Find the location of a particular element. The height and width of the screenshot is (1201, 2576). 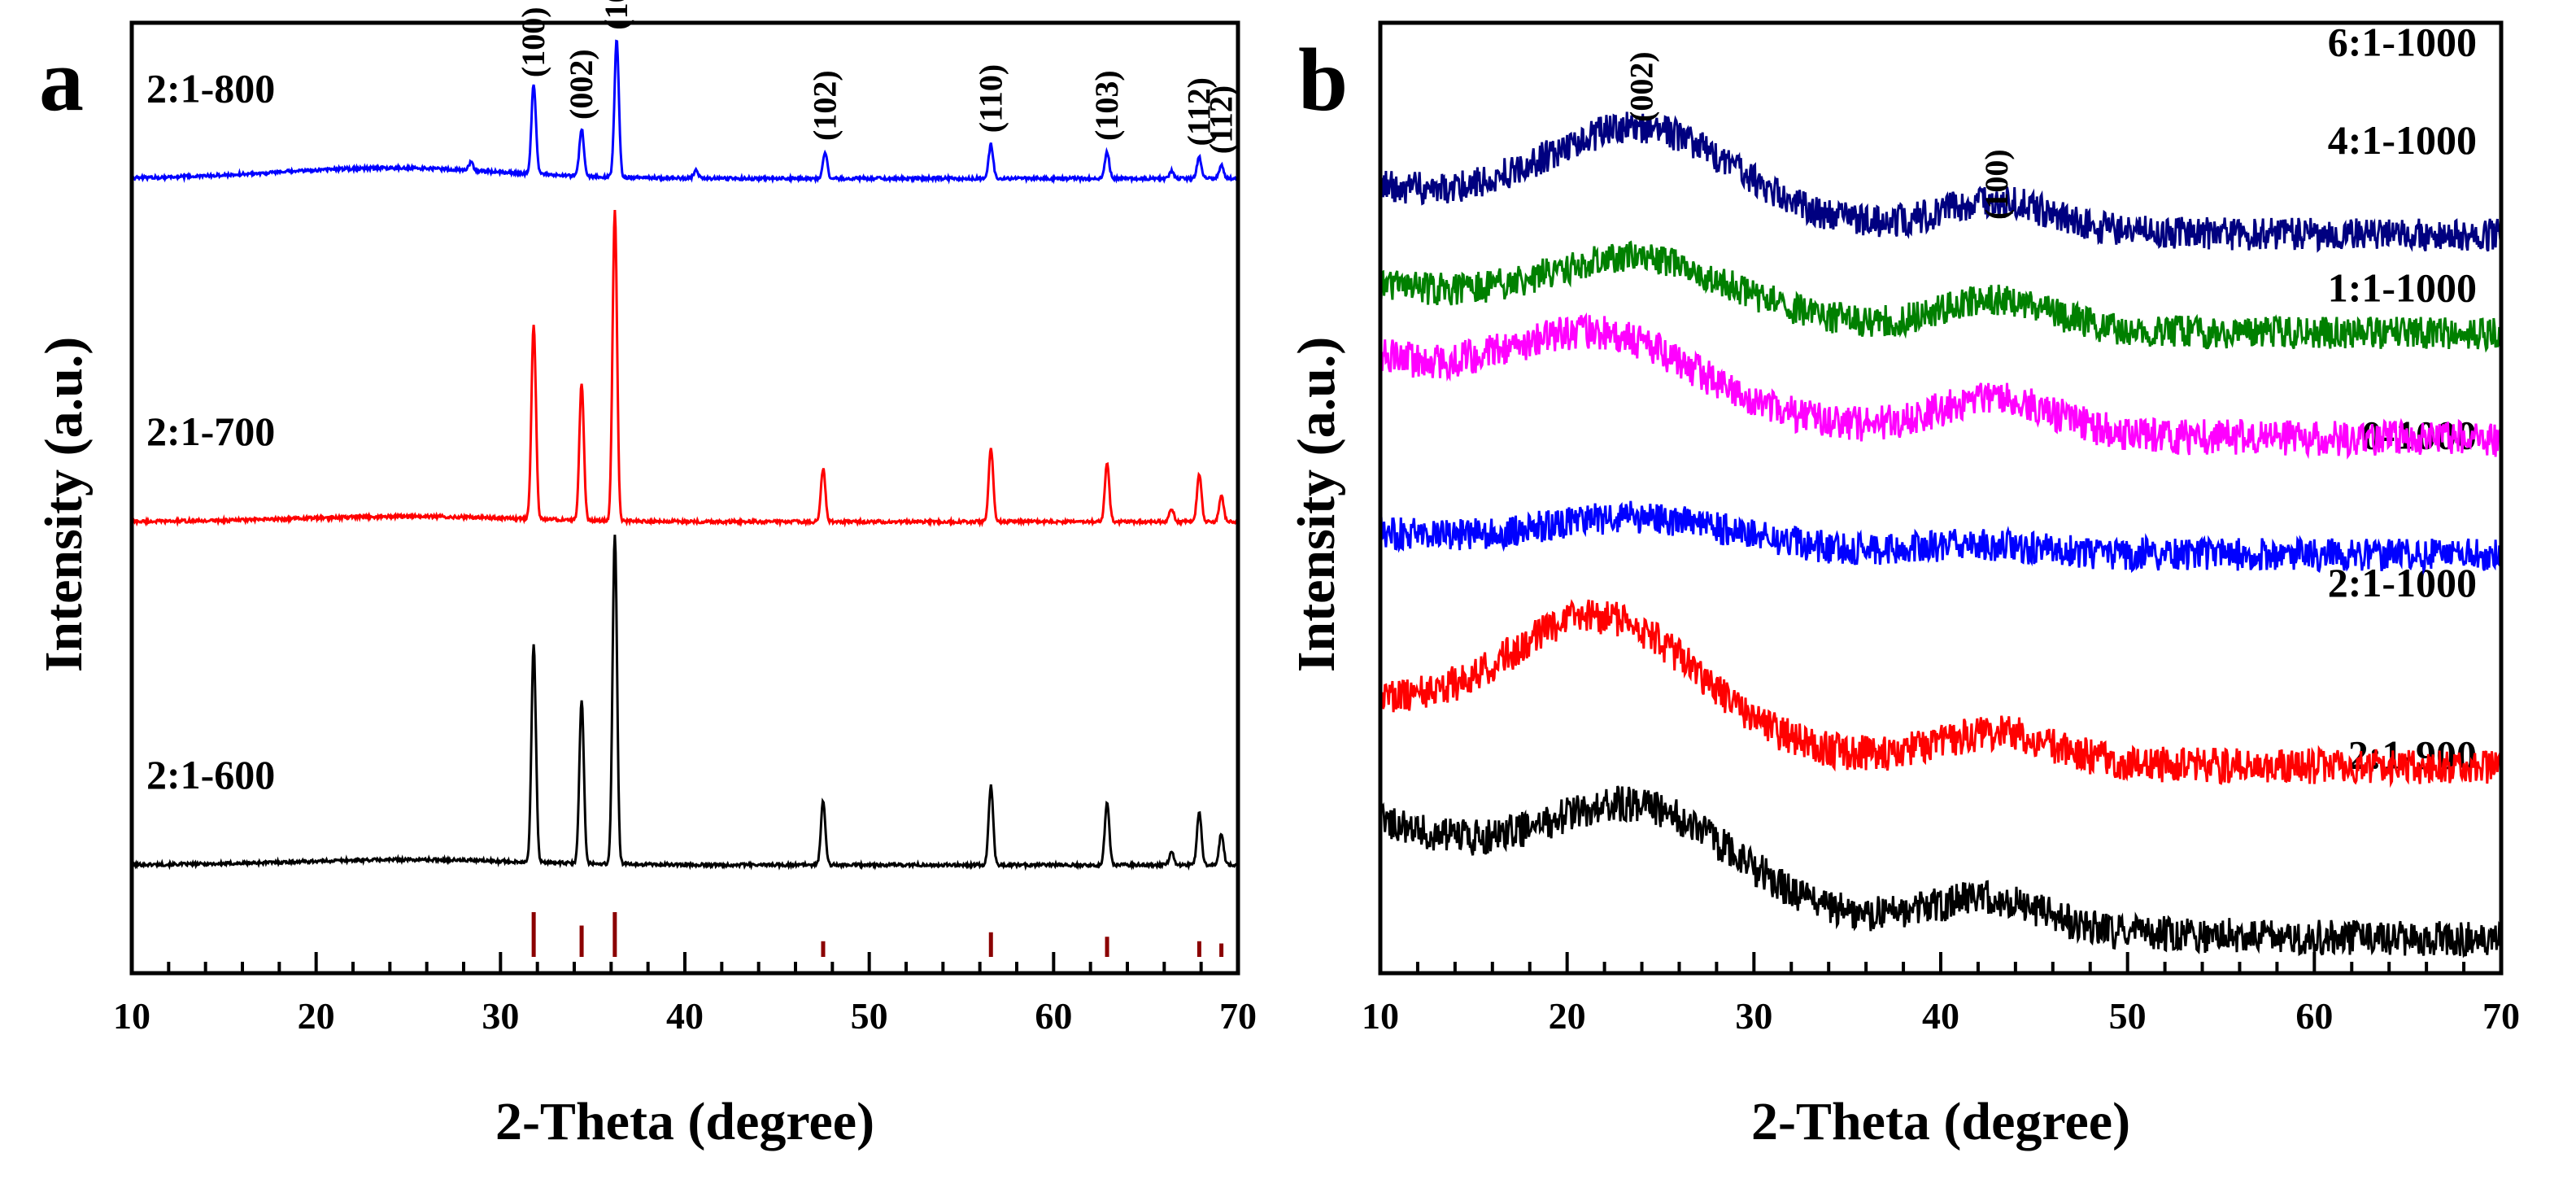

panel-b-x-tick-label: 50 is located at coordinates (2128, 1016).